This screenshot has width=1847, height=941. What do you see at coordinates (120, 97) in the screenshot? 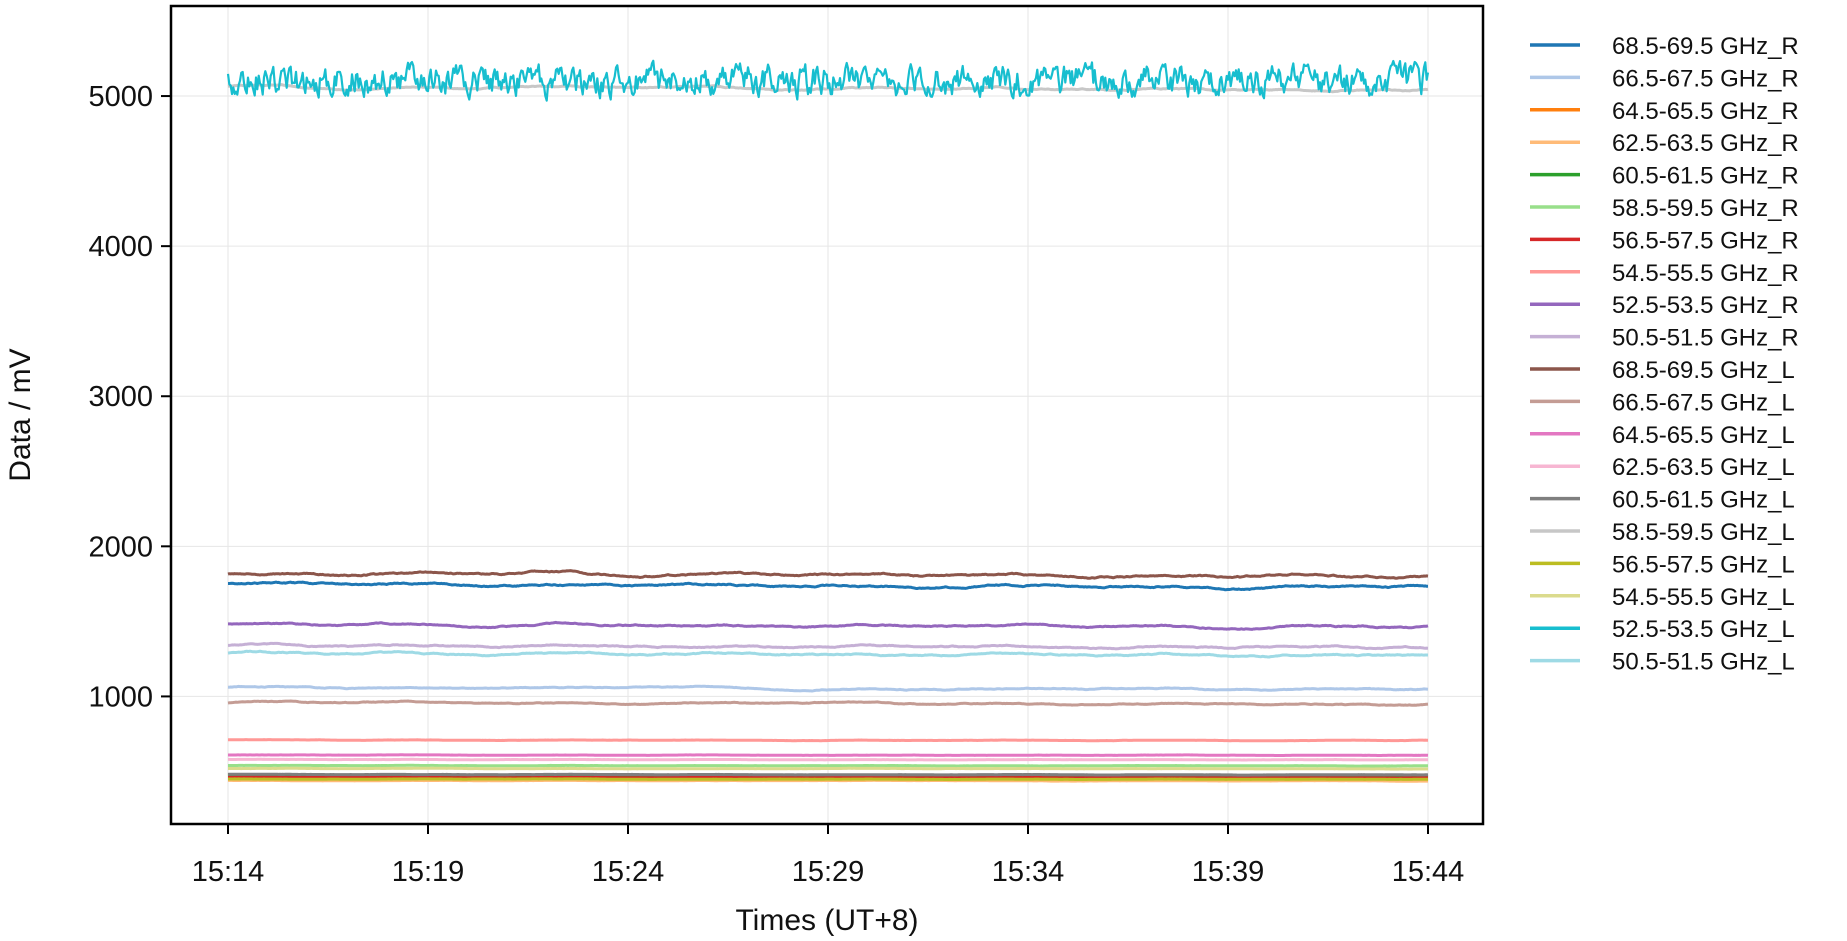
I see `y-tick-label: 5000` at bounding box center [120, 97].